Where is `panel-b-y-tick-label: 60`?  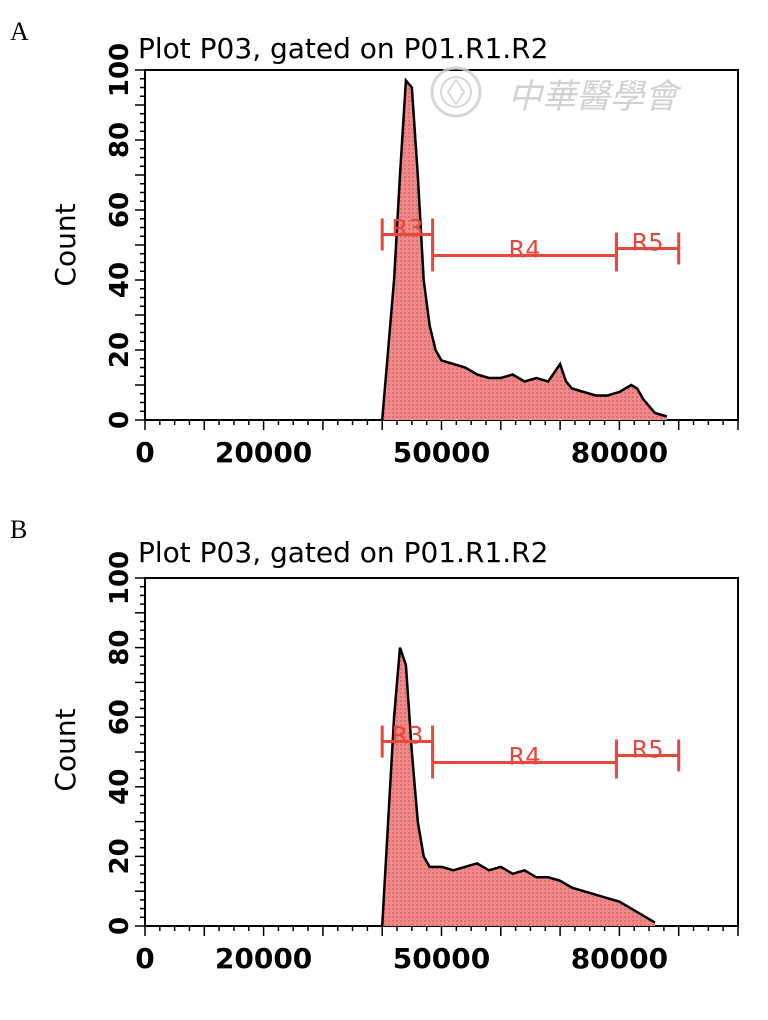
panel-b-y-tick-label: 60 is located at coordinates (120, 717).